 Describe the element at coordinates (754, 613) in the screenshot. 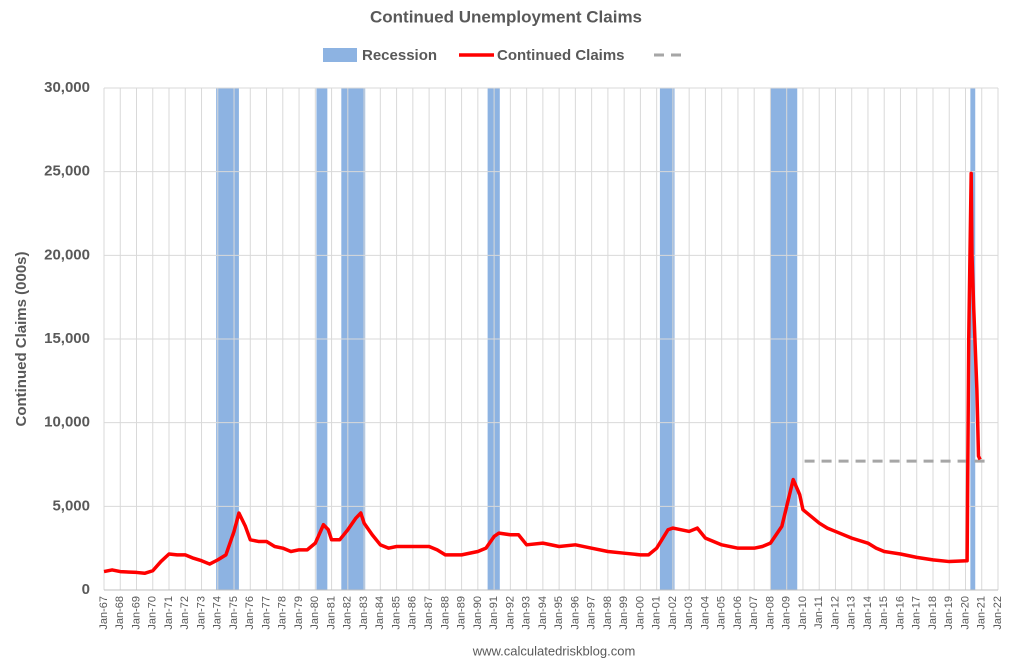

I see `x-tick-label: Jan-07` at that location.